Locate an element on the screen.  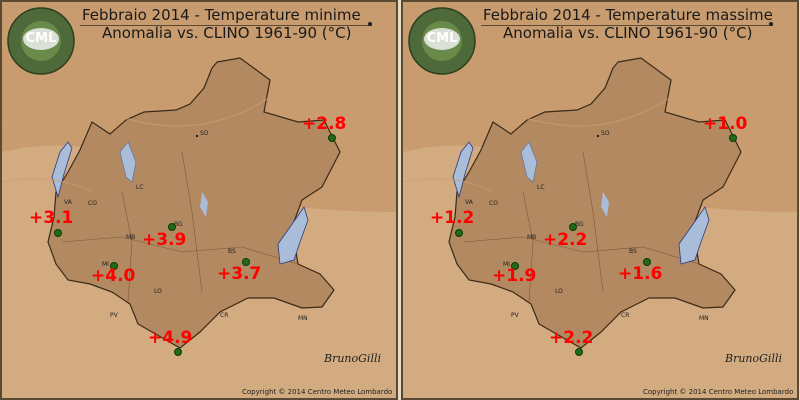
title-text: Febbraio 2014 - Temperature massime is located at coordinates (628, 15).